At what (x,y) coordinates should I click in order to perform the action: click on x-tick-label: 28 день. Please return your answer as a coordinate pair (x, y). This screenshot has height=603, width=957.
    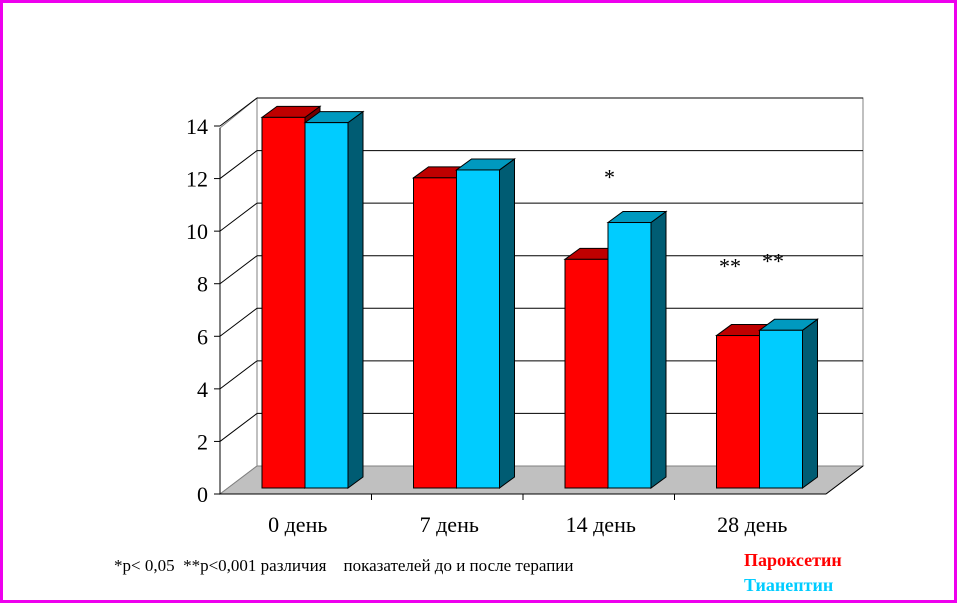
    Looking at the image, I should click on (752, 524).